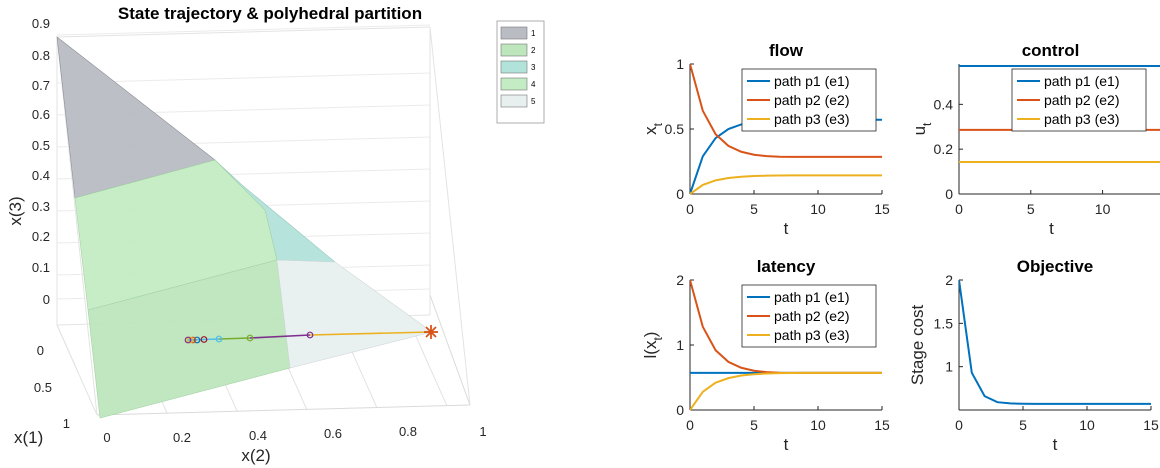 Image resolution: width=1160 pixels, height=468 pixels. Describe the element at coordinates (1082, 119) in the screenshot. I see `control-legend-label-3: path p3 (e3)` at that location.